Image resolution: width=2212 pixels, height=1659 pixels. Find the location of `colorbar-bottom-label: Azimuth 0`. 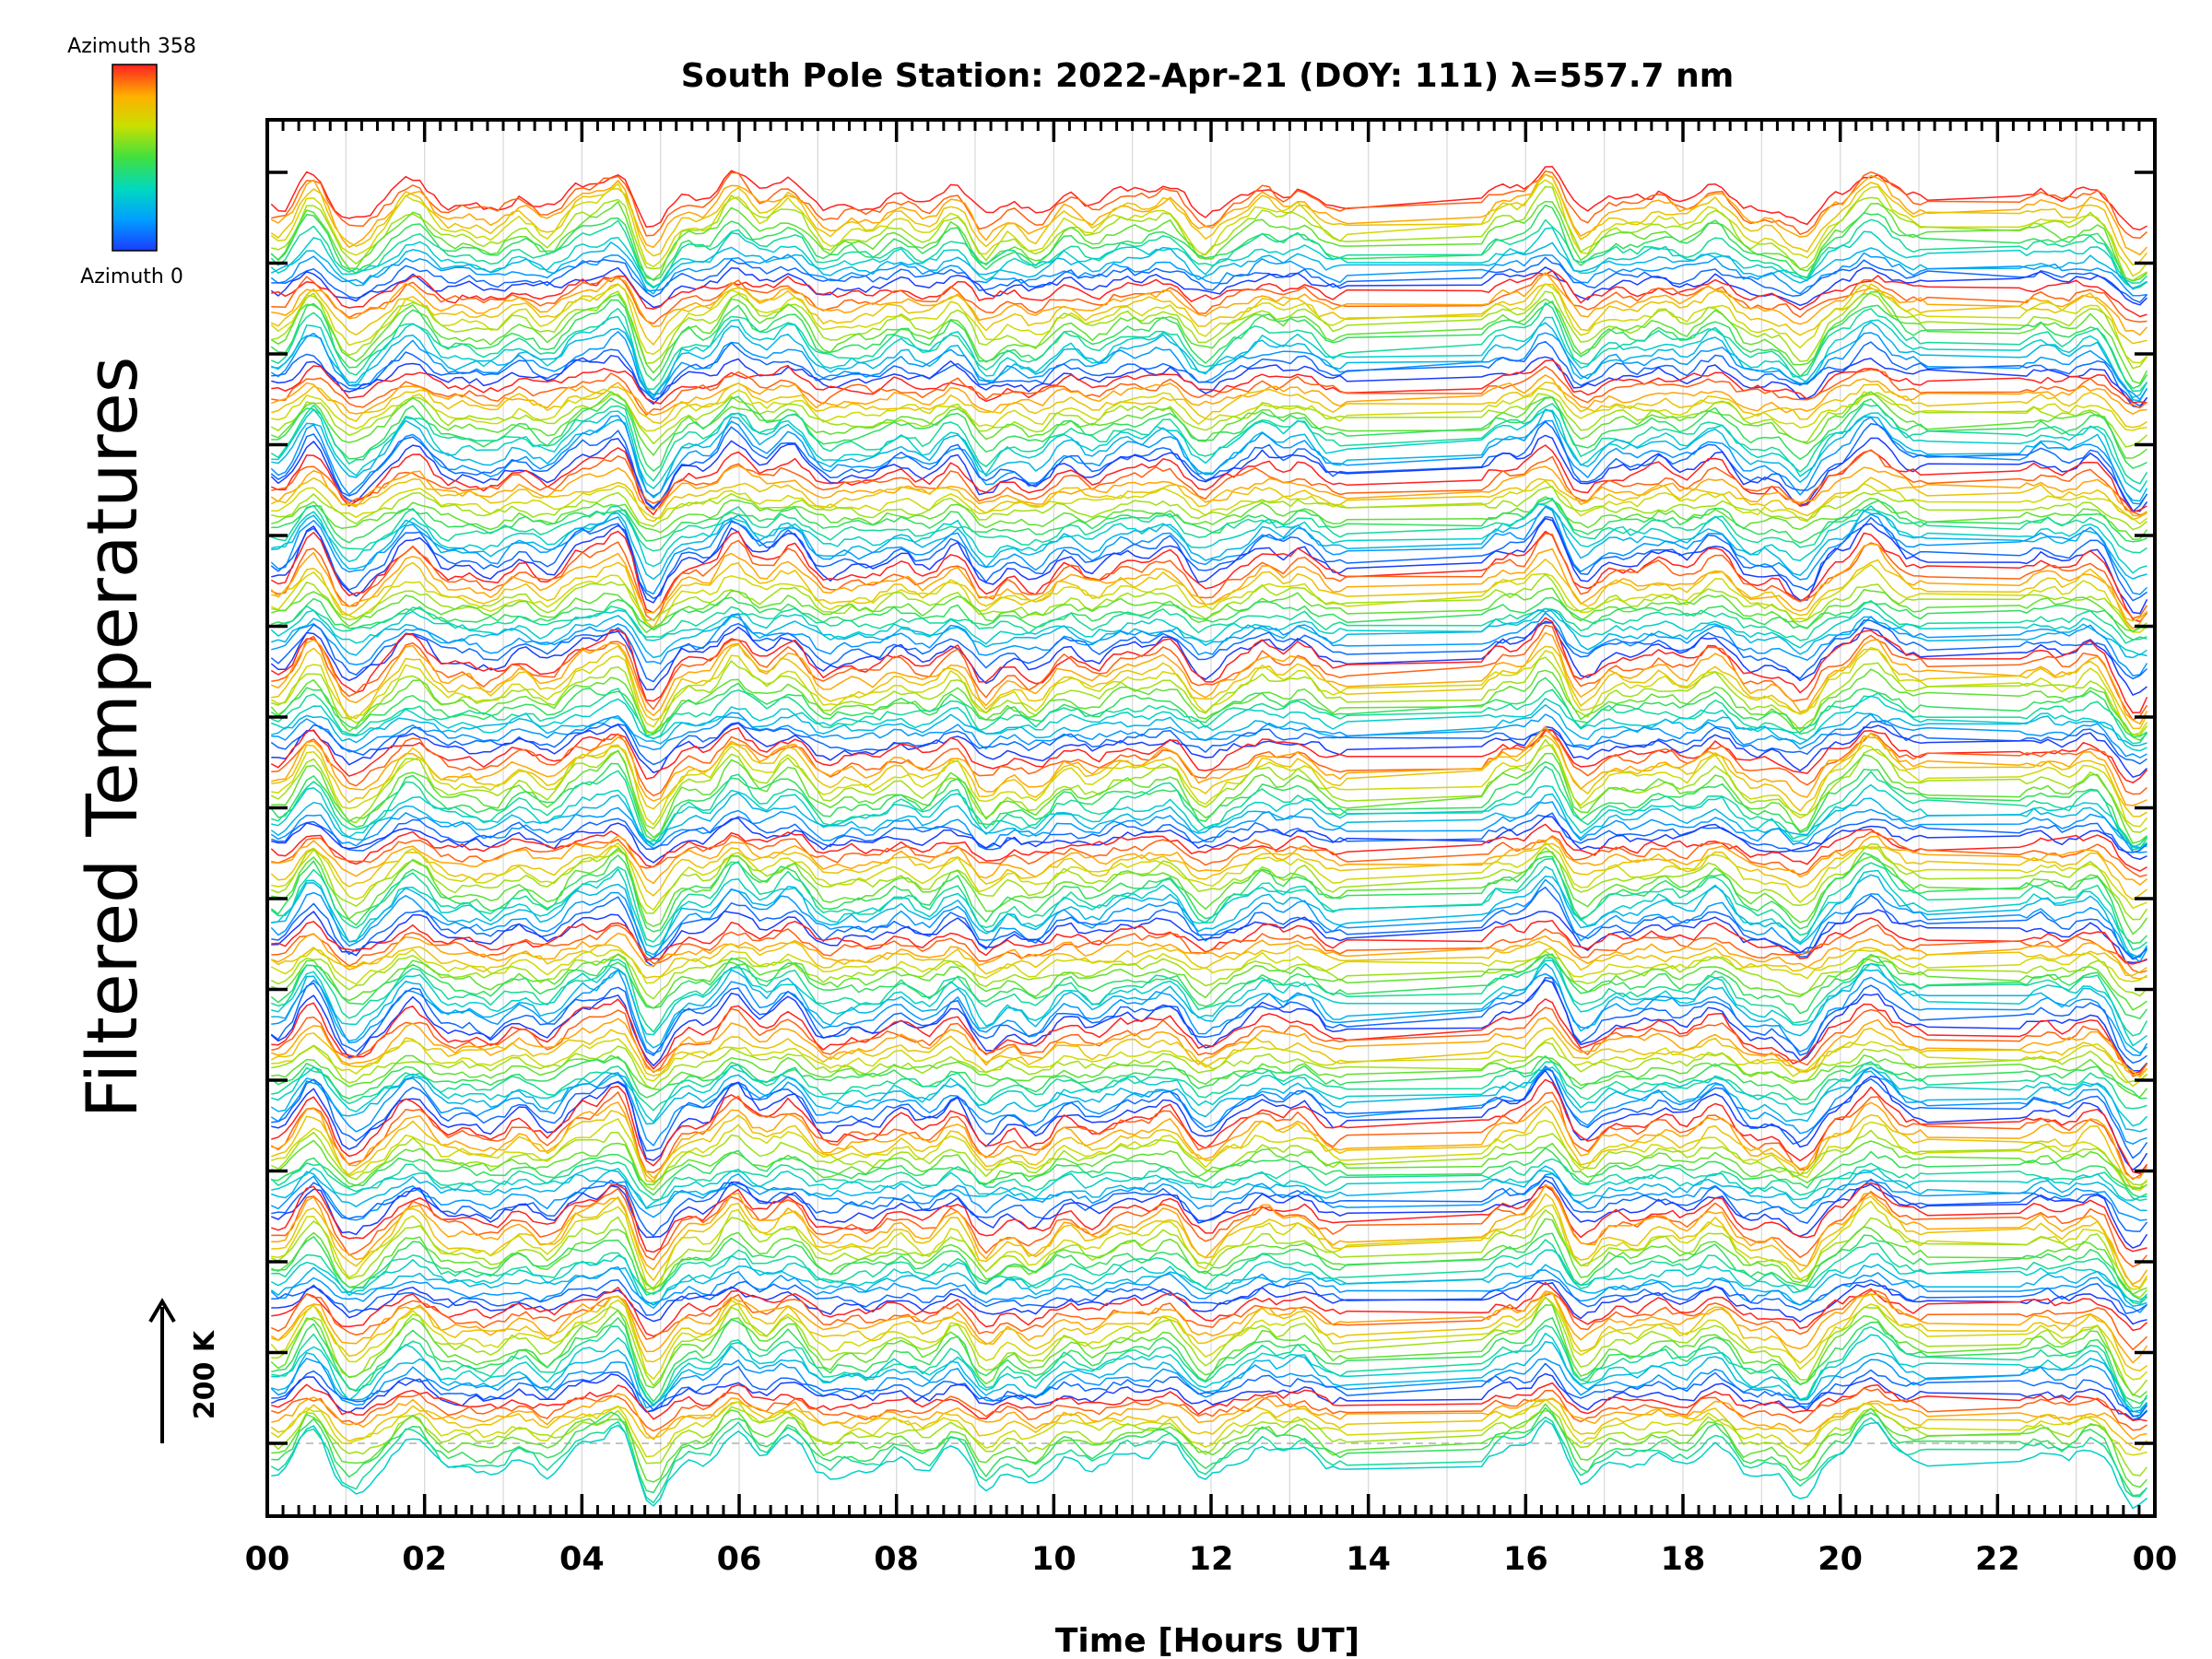

colorbar-bottom-label: Azimuth 0 is located at coordinates (131, 276).